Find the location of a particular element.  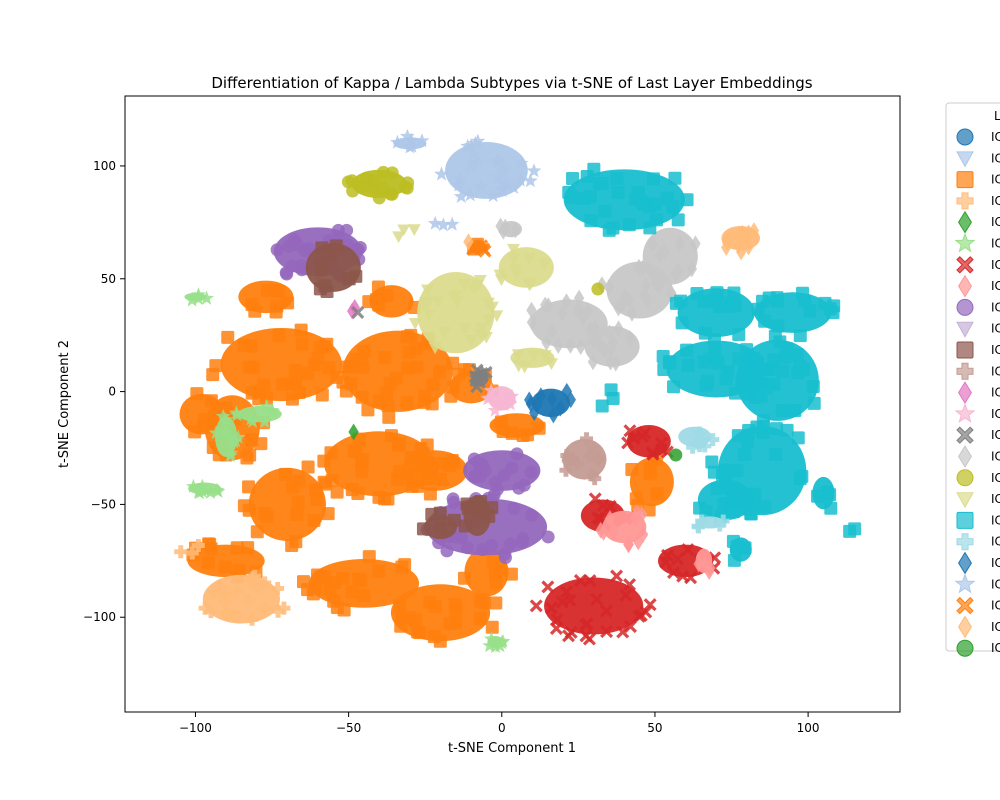

y-axis-label: t-SNE Component 2 is located at coordinates (64, 404).